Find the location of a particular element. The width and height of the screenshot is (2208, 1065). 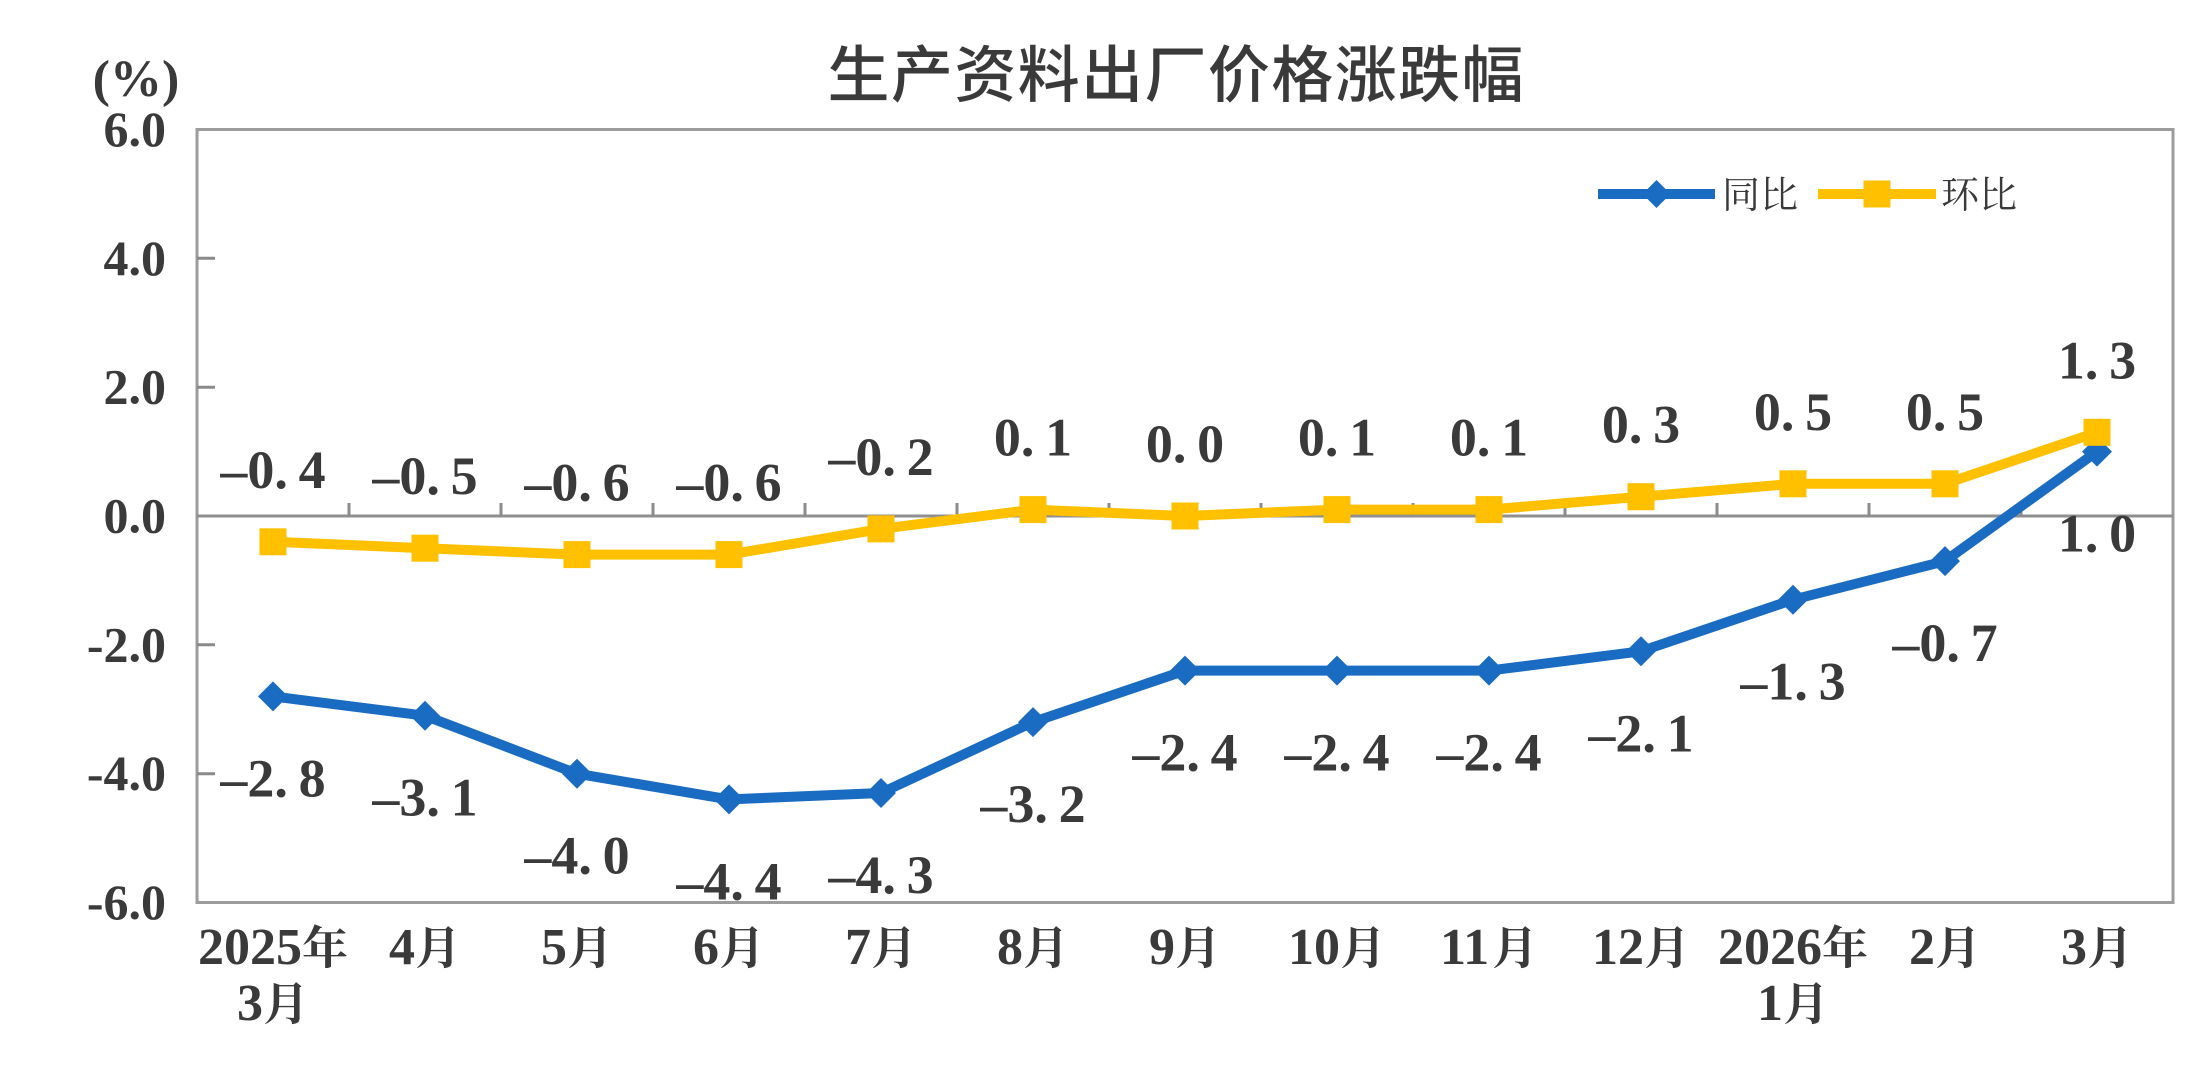

svg-text: 0. 0 is located at coordinates (1185, 444).